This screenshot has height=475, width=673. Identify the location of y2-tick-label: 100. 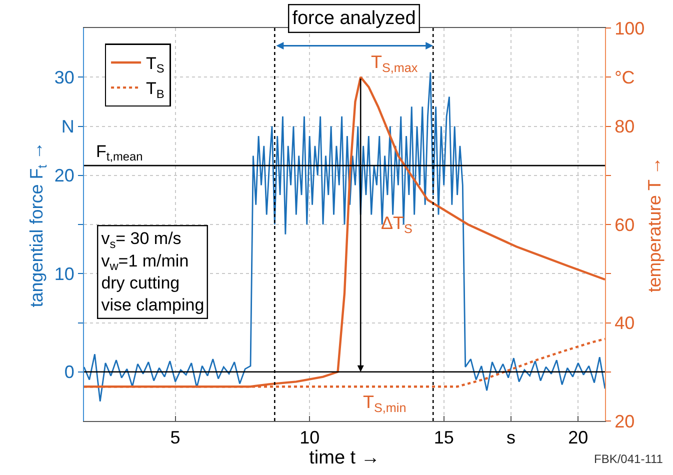
(629, 28).